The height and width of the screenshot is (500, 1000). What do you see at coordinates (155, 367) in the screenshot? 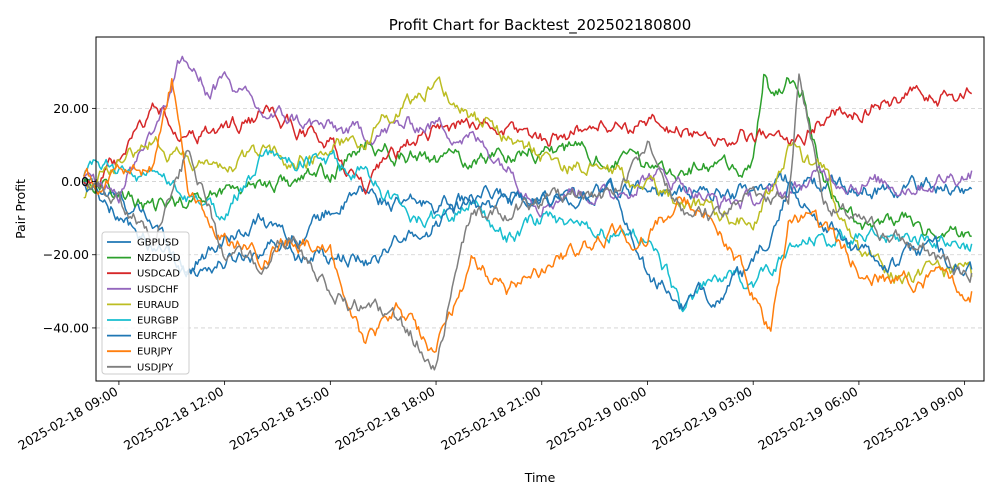
I see `legend-label-usdjpy: USDJPY` at bounding box center [155, 367].